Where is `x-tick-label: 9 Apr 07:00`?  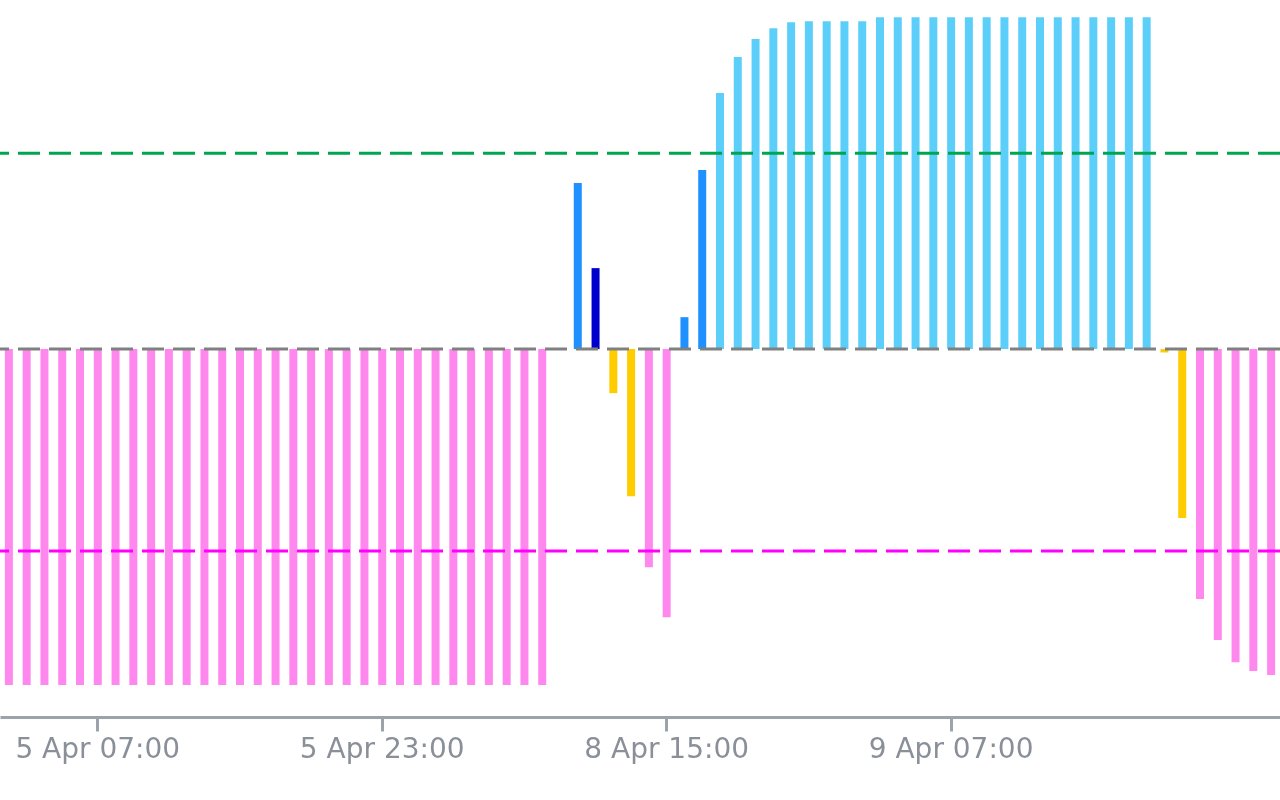 x-tick-label: 9 Apr 07:00 is located at coordinates (951, 748).